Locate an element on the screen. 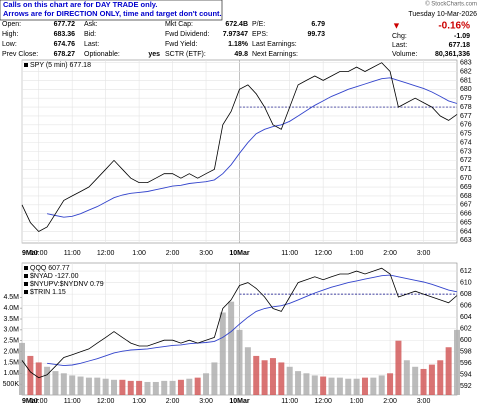 Image resolution: width=480 pixels, height=406 pixels. quote-value: 677.18 is located at coordinates (460, 45).